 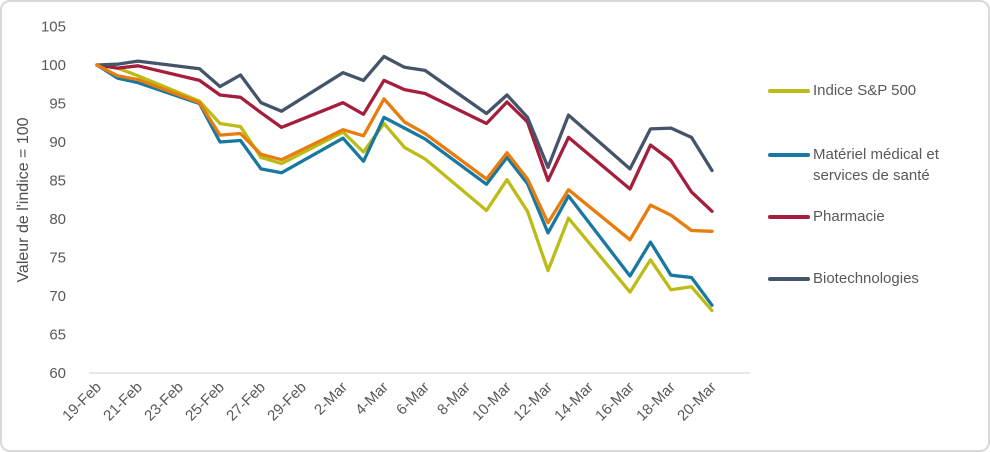 What do you see at coordinates (53, 65) in the screenshot?
I see `y-tick-label: 100` at bounding box center [53, 65].